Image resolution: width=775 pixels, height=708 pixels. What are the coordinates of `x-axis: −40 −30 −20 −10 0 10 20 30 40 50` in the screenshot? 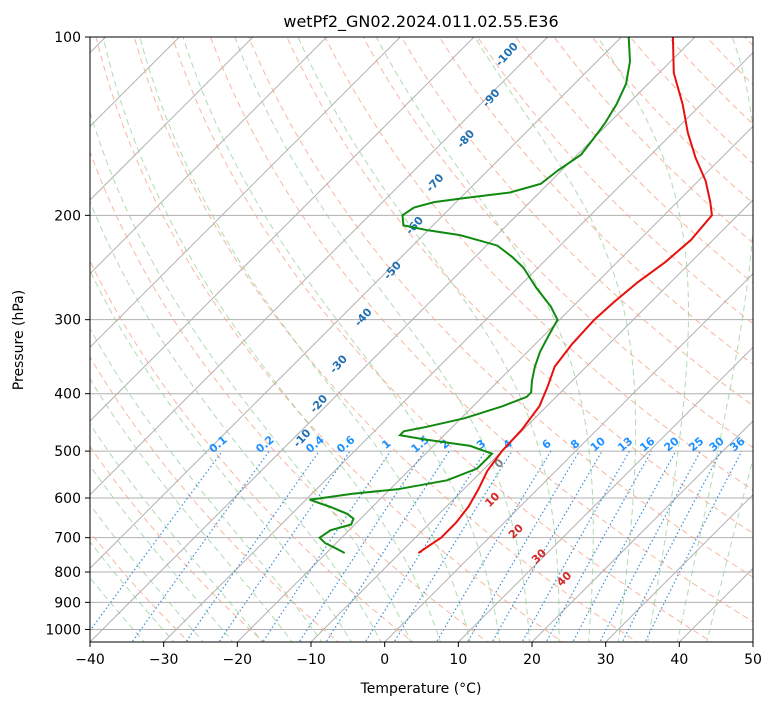 It's located at (418, 655).